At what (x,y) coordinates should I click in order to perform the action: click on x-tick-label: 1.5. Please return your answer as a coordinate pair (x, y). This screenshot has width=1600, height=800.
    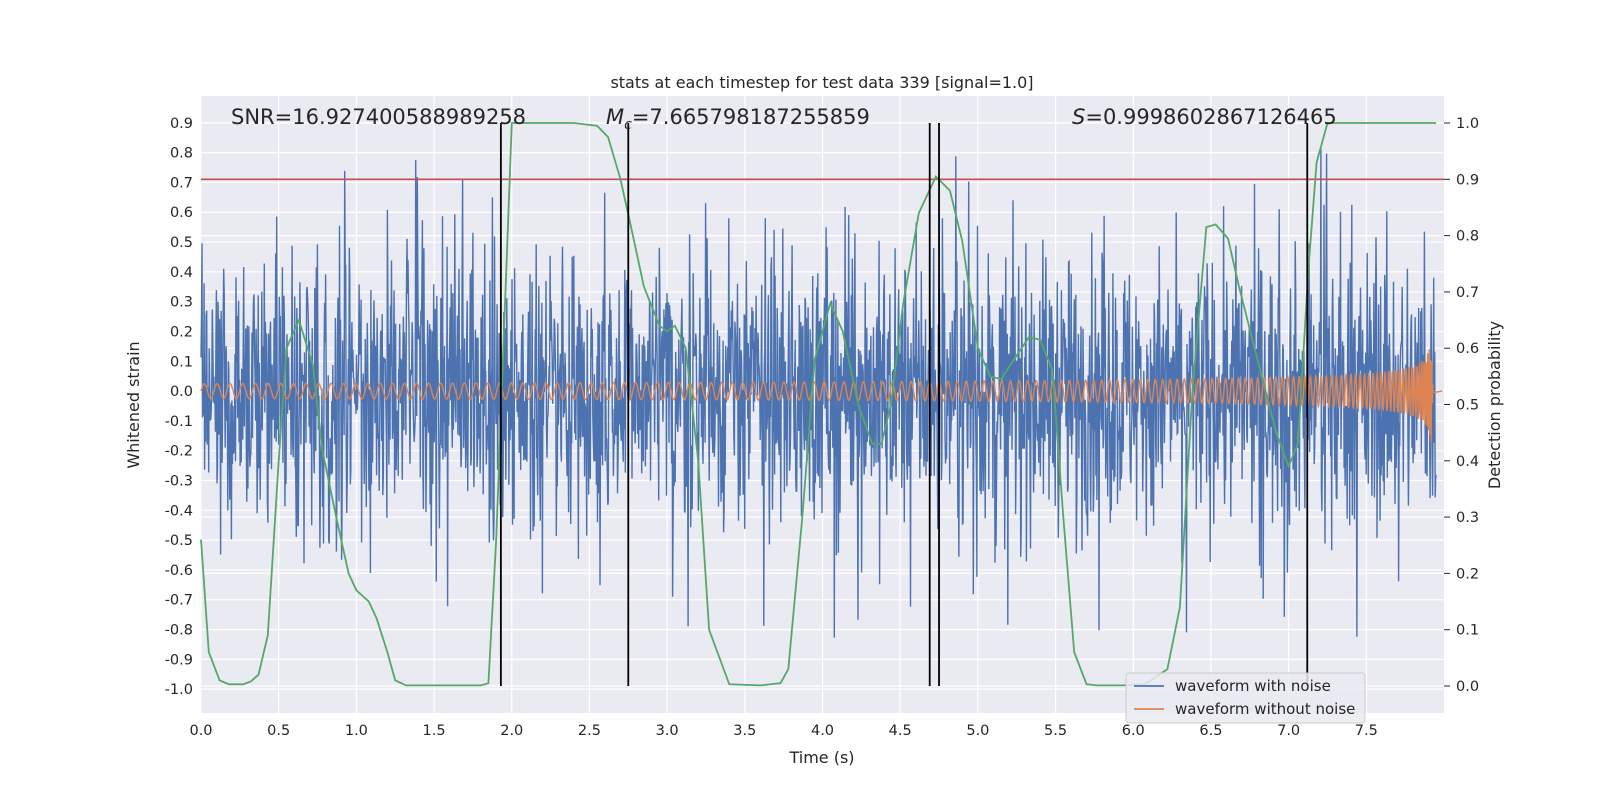
    Looking at the image, I should click on (434, 731).